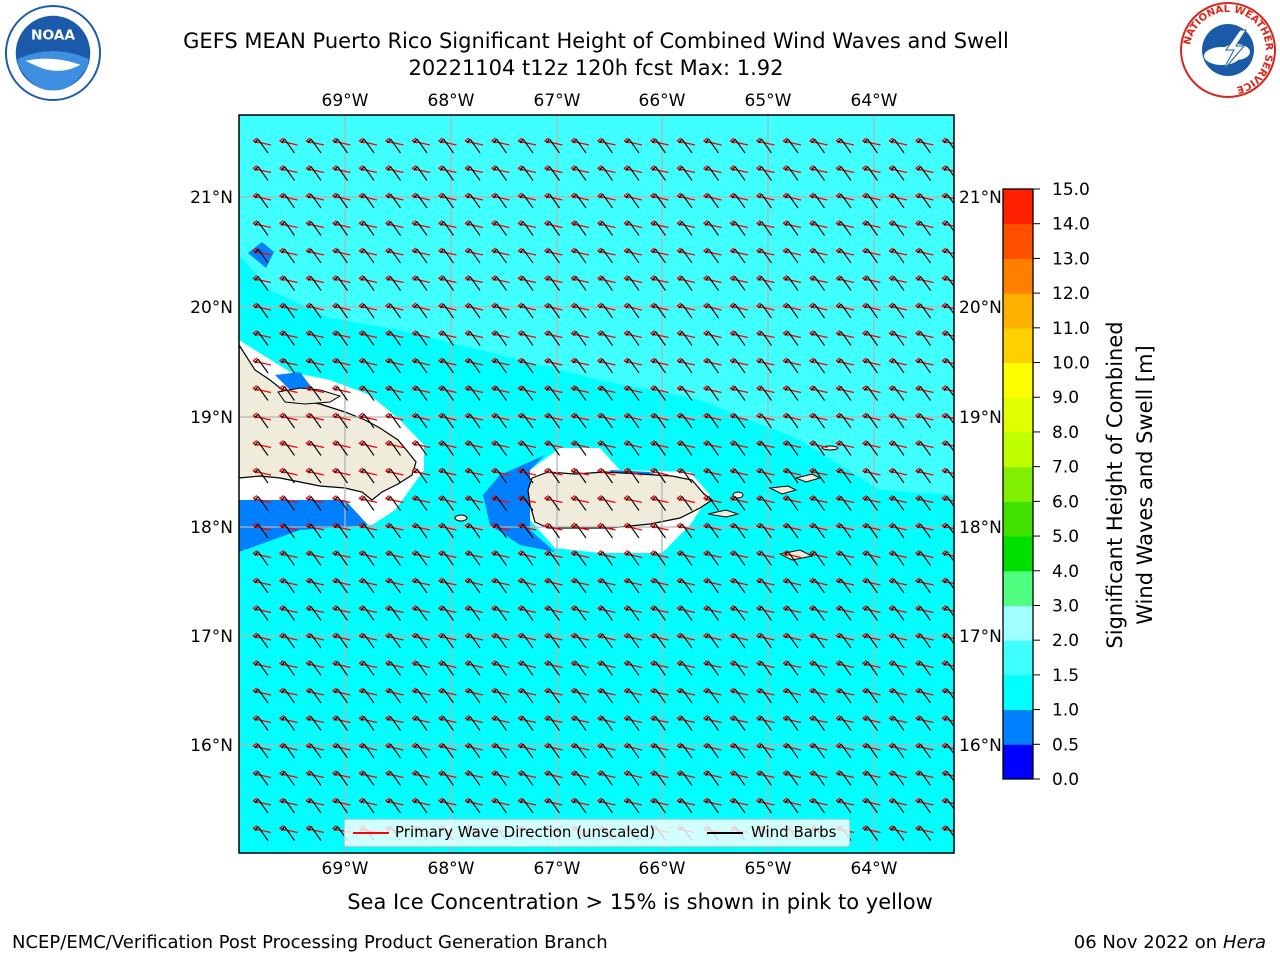 The width and height of the screenshot is (1280, 960). Describe the element at coordinates (725, 833) in the screenshot. I see `wind-barb-legend-icon` at that location.